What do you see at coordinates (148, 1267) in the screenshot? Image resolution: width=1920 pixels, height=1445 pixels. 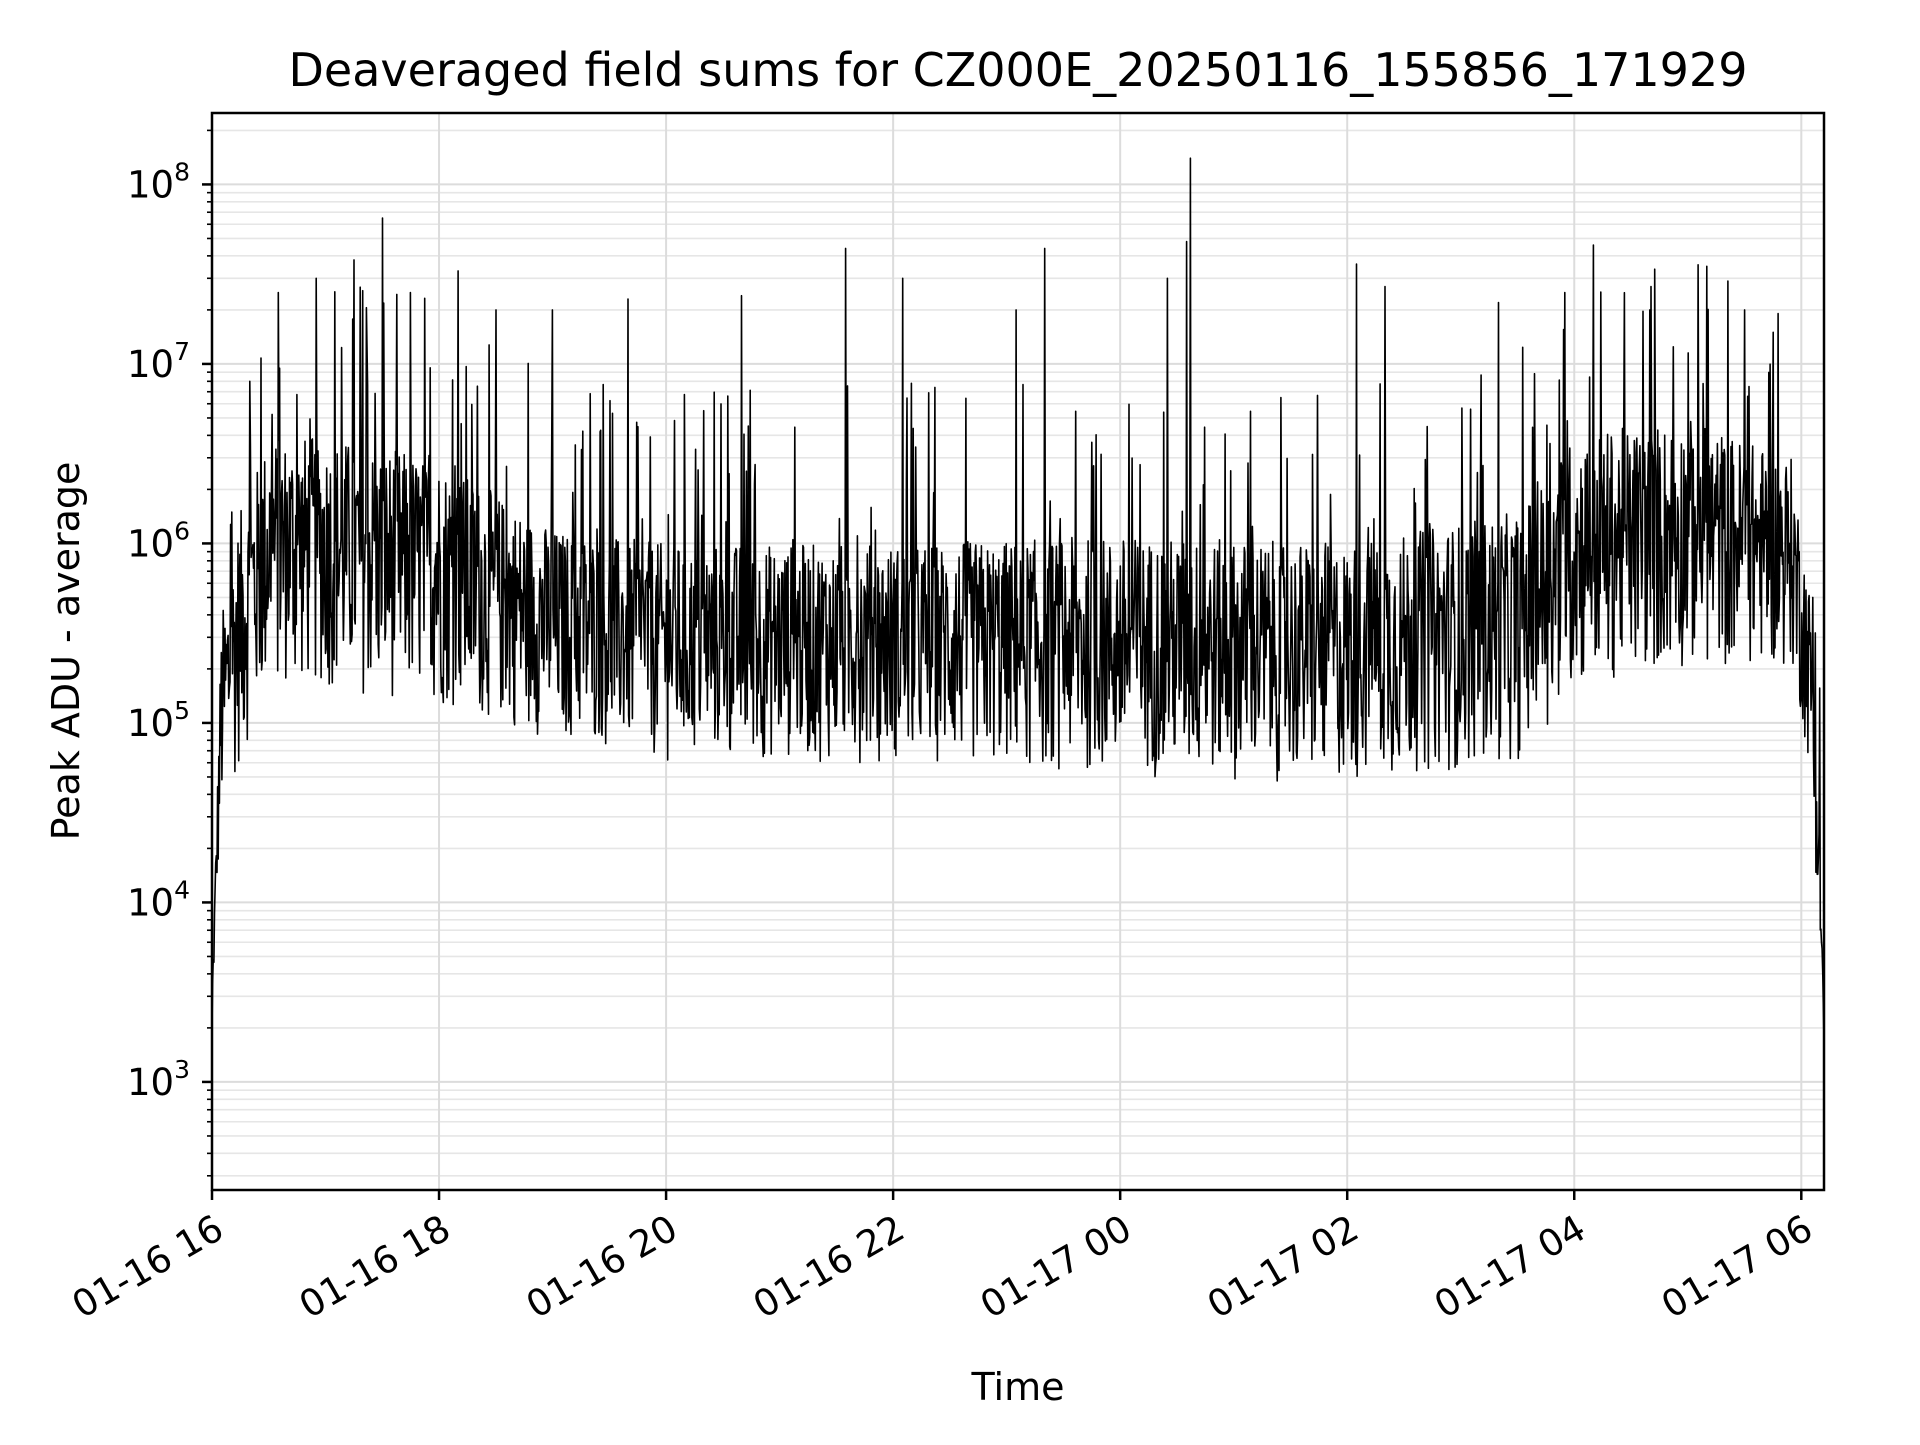 I see `x-tick-label: 01-16 16` at bounding box center [148, 1267].